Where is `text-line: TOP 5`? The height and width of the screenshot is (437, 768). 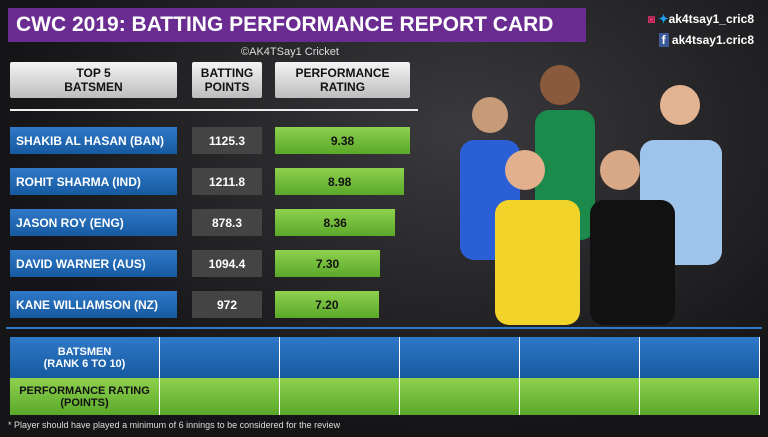 text-line: TOP 5 is located at coordinates (93, 73).